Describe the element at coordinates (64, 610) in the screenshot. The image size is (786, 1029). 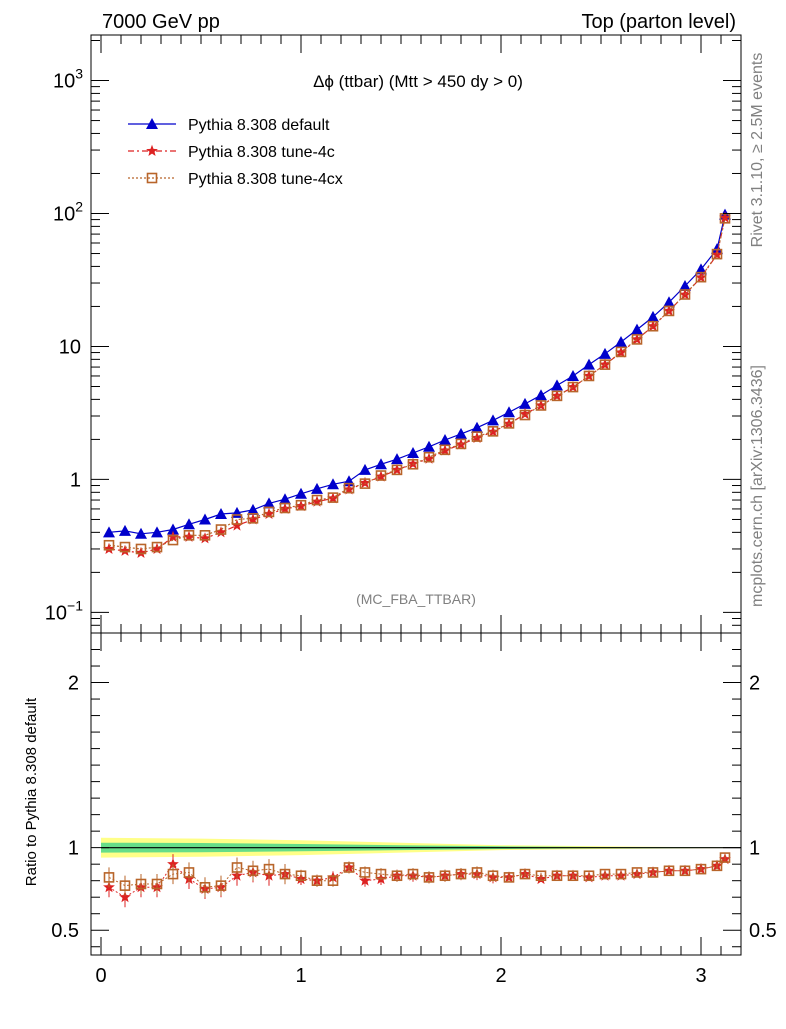
I see `y-tick-label: 10⁻¹` at that location.